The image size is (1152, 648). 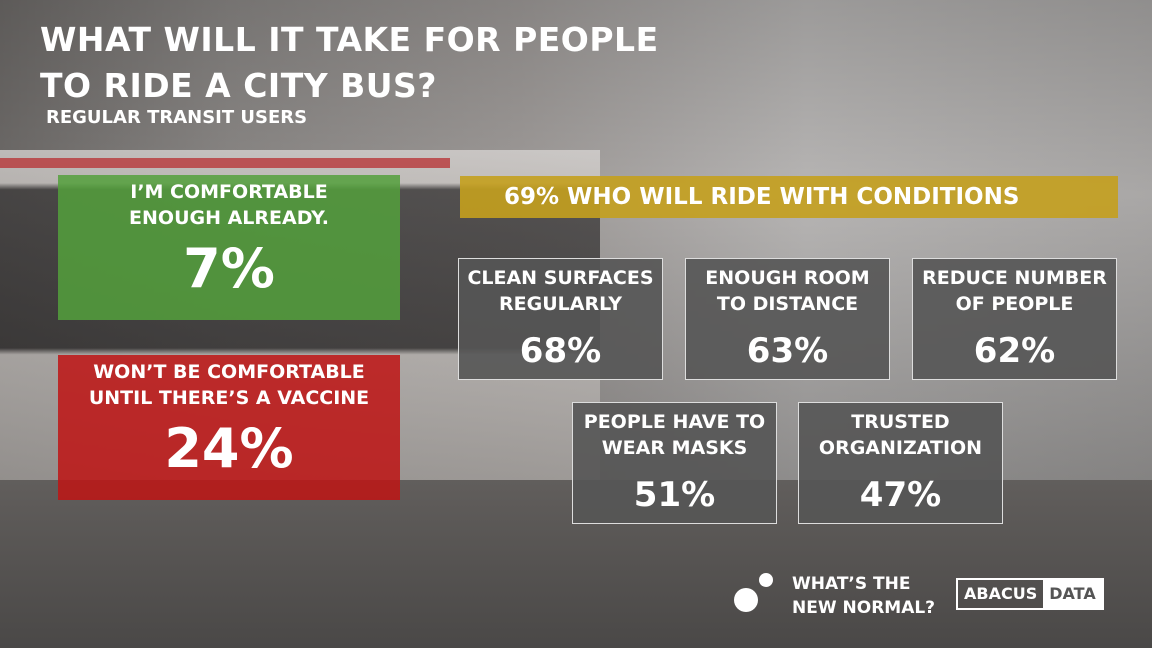 What do you see at coordinates (1014, 351) in the screenshot?
I see `condition-value: 62%` at bounding box center [1014, 351].